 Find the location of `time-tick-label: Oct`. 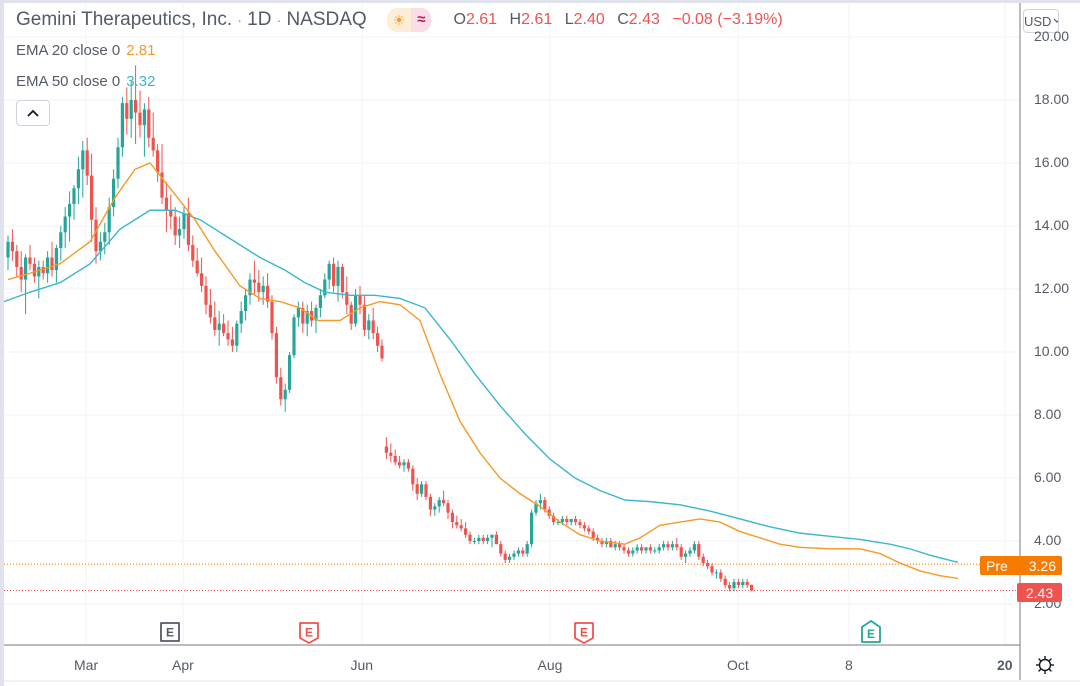

time-tick-label: Oct is located at coordinates (738, 665).